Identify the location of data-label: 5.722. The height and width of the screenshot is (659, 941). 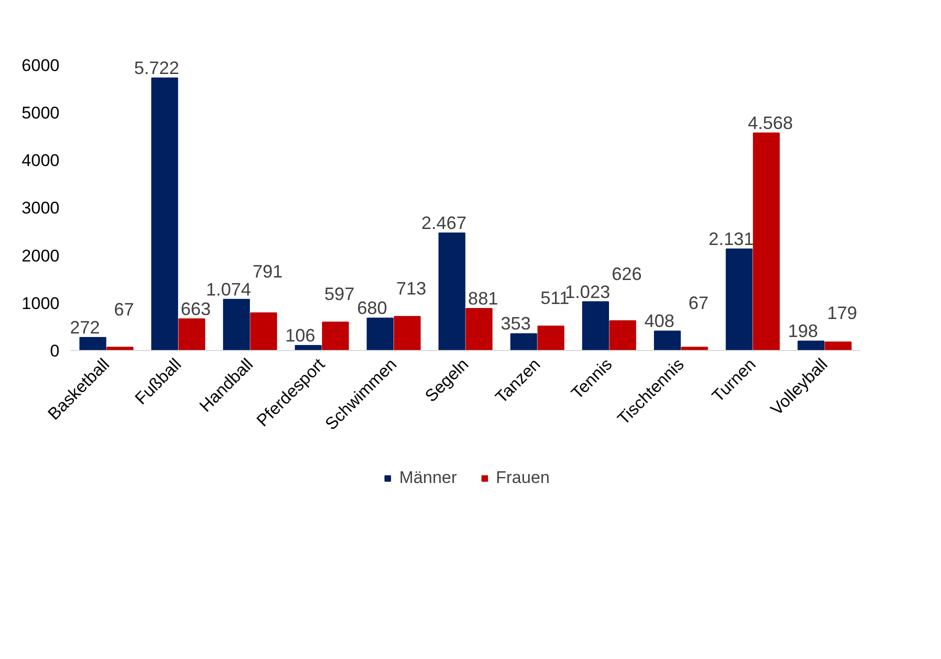
(157, 68).